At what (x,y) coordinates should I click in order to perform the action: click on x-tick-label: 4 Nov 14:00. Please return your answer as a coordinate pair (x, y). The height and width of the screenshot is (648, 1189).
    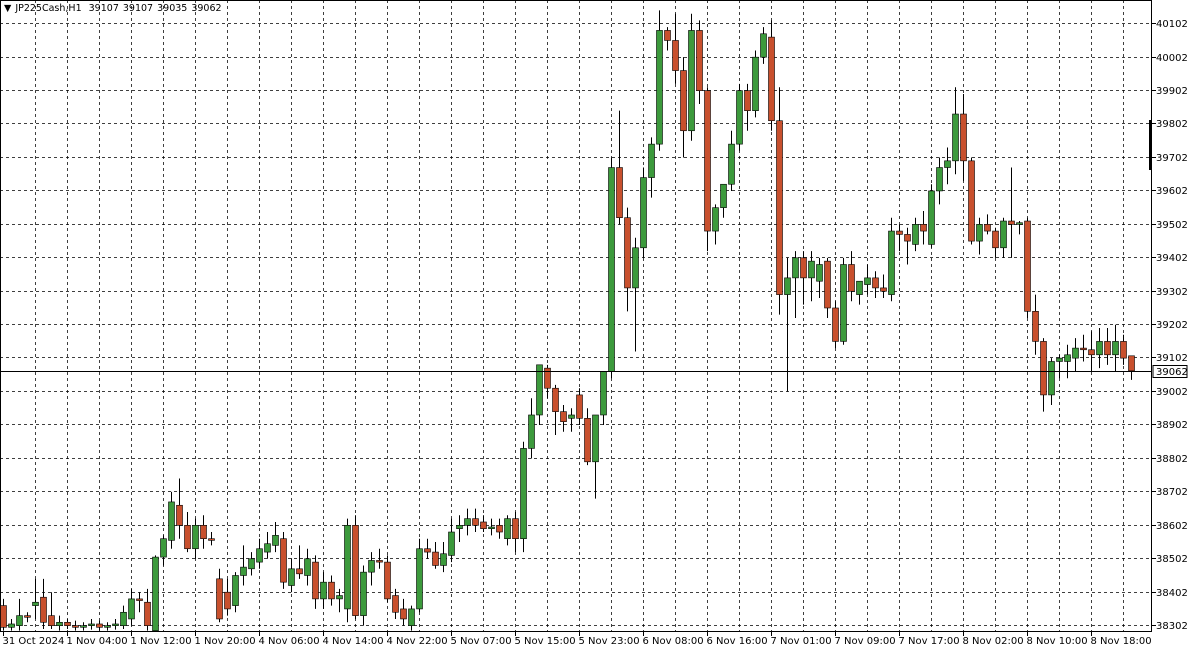
    Looking at the image, I should click on (353, 641).